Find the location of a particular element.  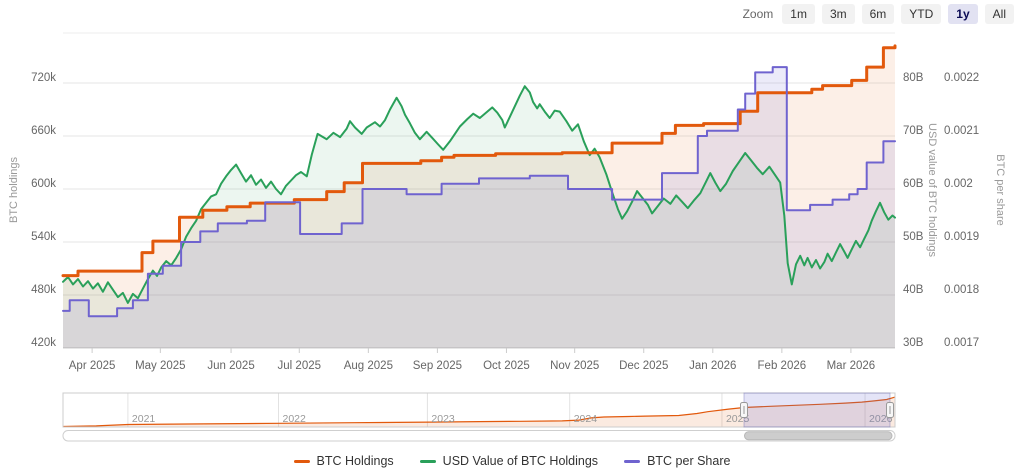

legend-label: USD Value of BTC Holdings is located at coordinates (520, 461).